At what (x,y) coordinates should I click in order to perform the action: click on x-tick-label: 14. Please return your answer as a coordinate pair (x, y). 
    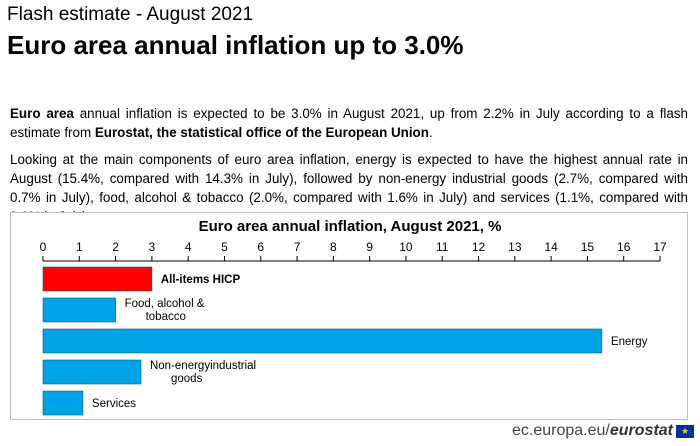
    Looking at the image, I should click on (551, 247).